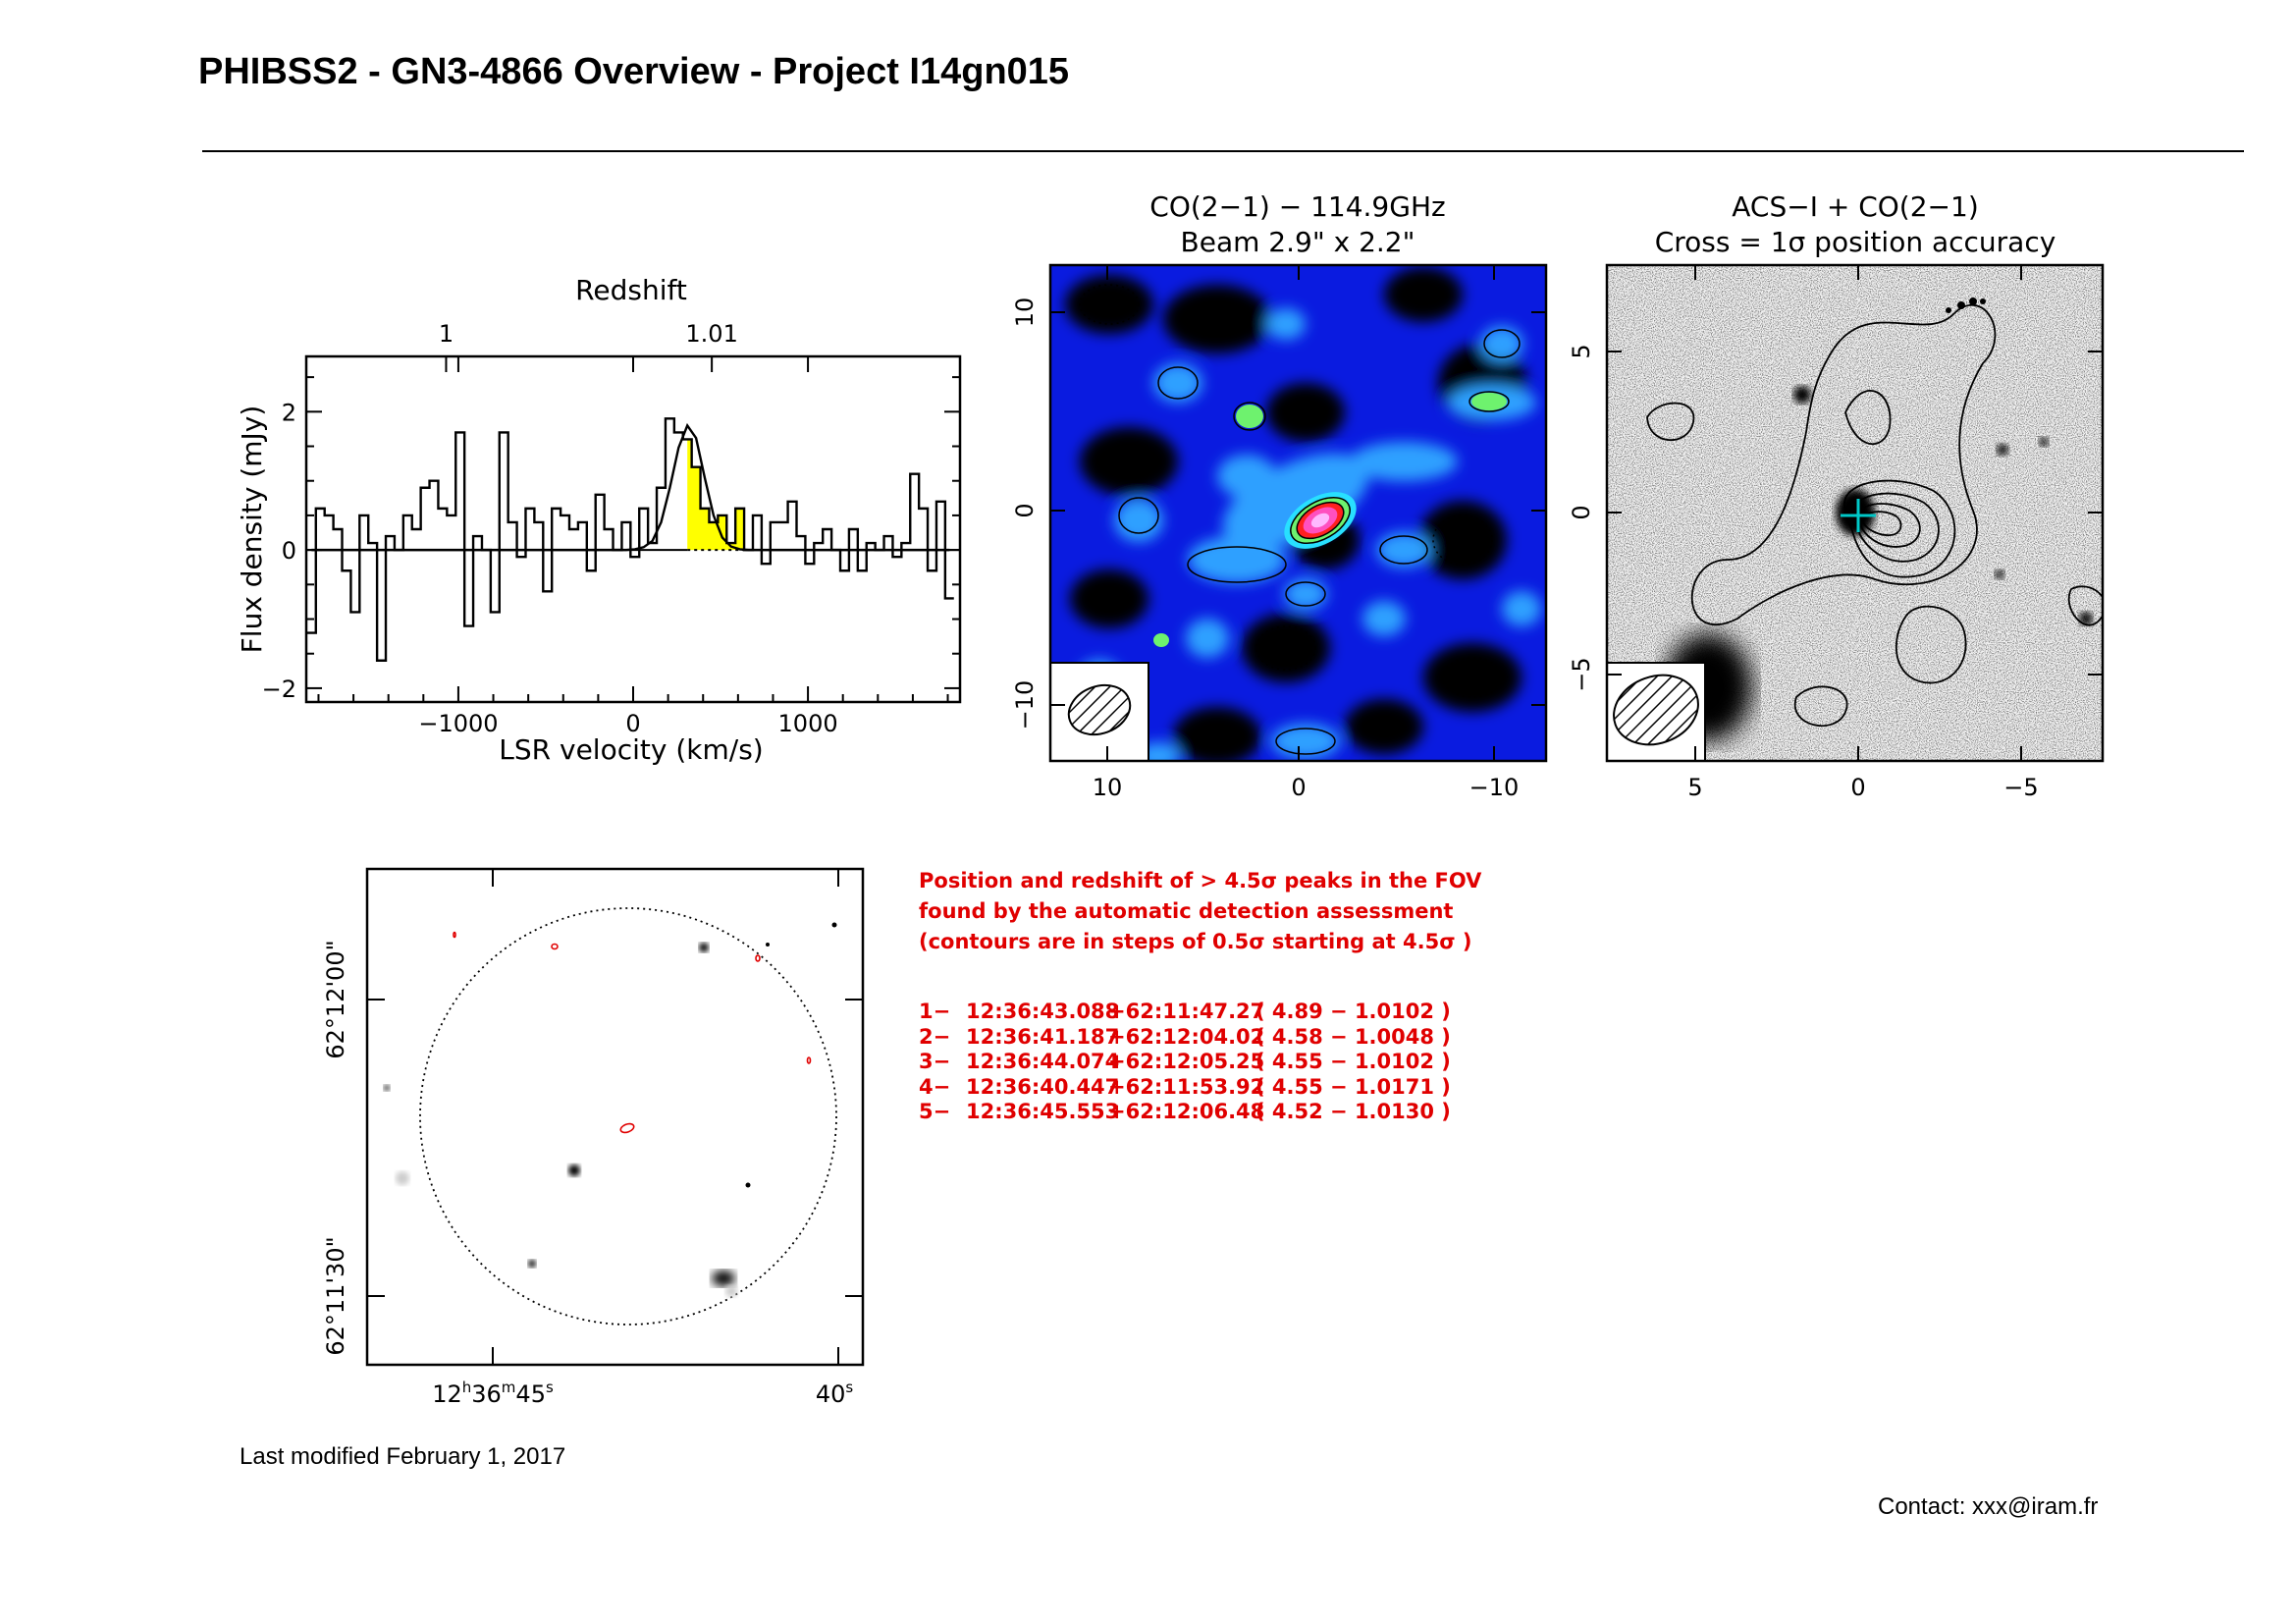 This screenshot has height=1623, width=2296. Describe the element at coordinates (1025, 705) in the screenshot. I see `co-map-ytick: −10` at that location.